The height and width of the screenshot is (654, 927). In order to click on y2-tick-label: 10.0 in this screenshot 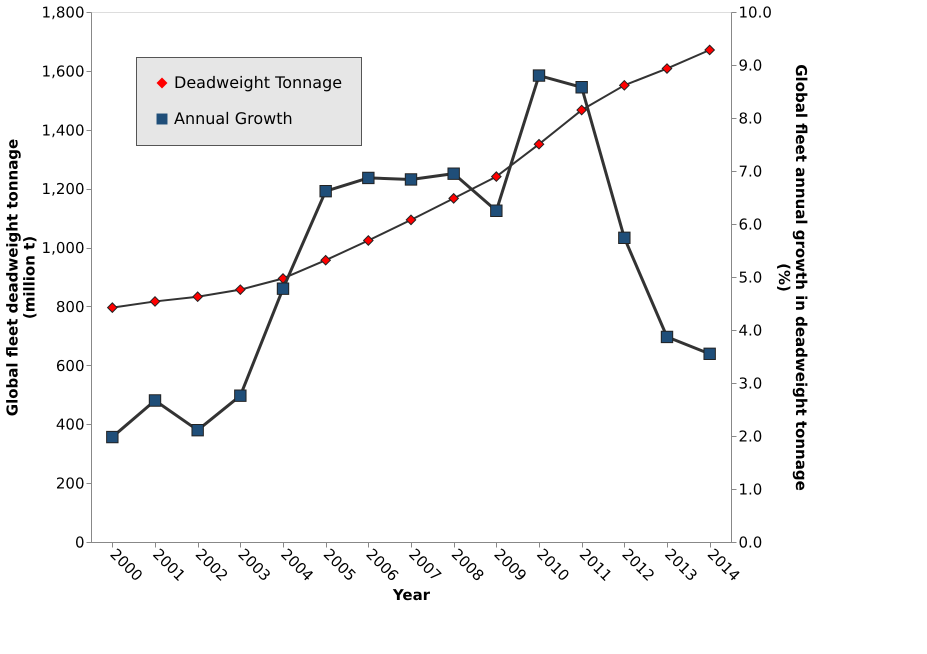, I will do `click(755, 13)`.